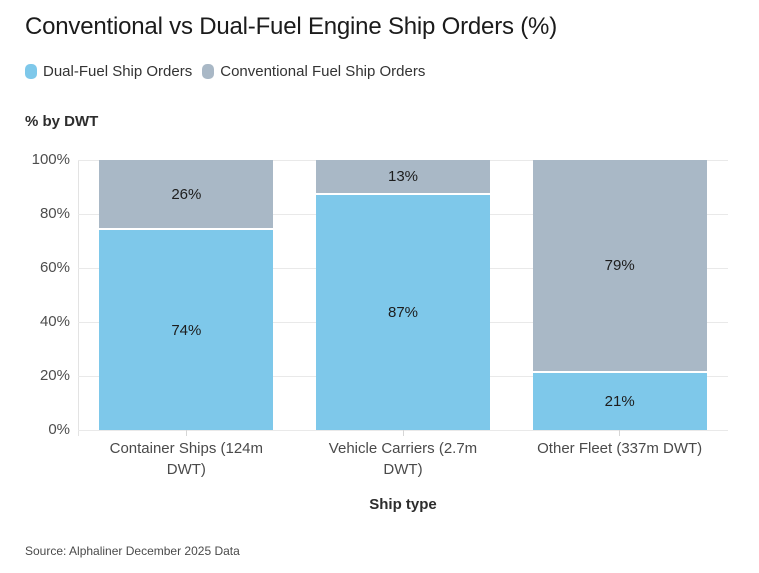  I want to click on legend-label: Conventional Fuel Ship Orders, so click(323, 71).